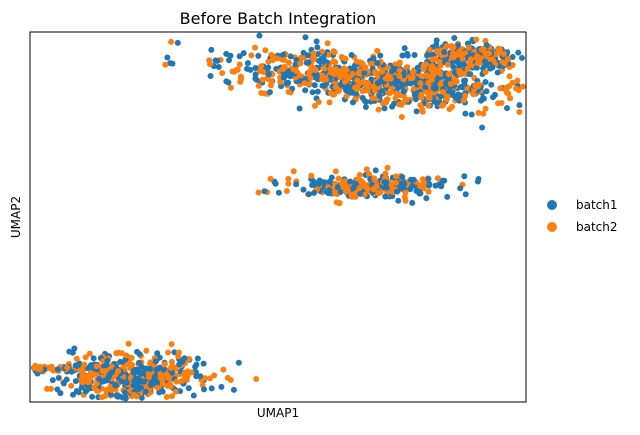 Image resolution: width=640 pixels, height=435 pixels. I want to click on x-axis-label: UMAP1, so click(278, 413).